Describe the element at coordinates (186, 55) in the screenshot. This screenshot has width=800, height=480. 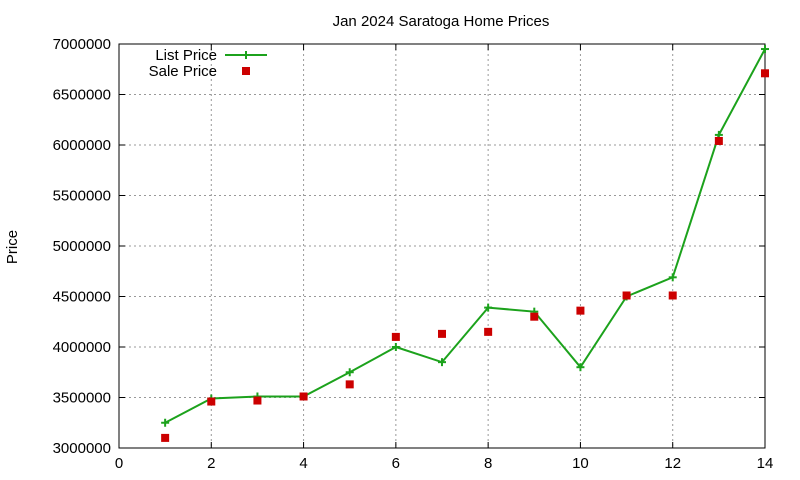
I see `legend-label: List Price` at that location.